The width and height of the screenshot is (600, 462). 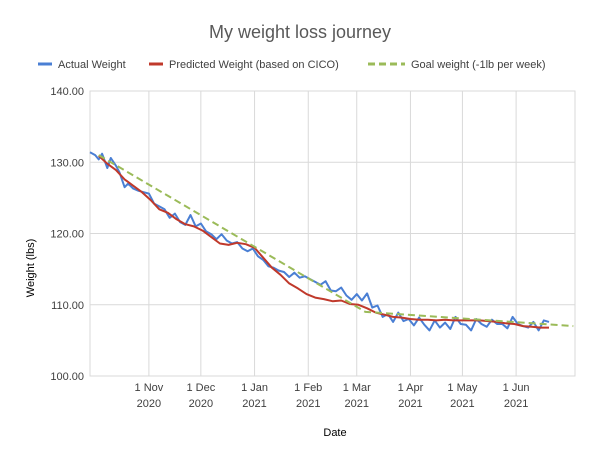 I want to click on y-axis-ticks: 100.00 110.00 120.00 130.00 140.00, so click(x=67, y=234).